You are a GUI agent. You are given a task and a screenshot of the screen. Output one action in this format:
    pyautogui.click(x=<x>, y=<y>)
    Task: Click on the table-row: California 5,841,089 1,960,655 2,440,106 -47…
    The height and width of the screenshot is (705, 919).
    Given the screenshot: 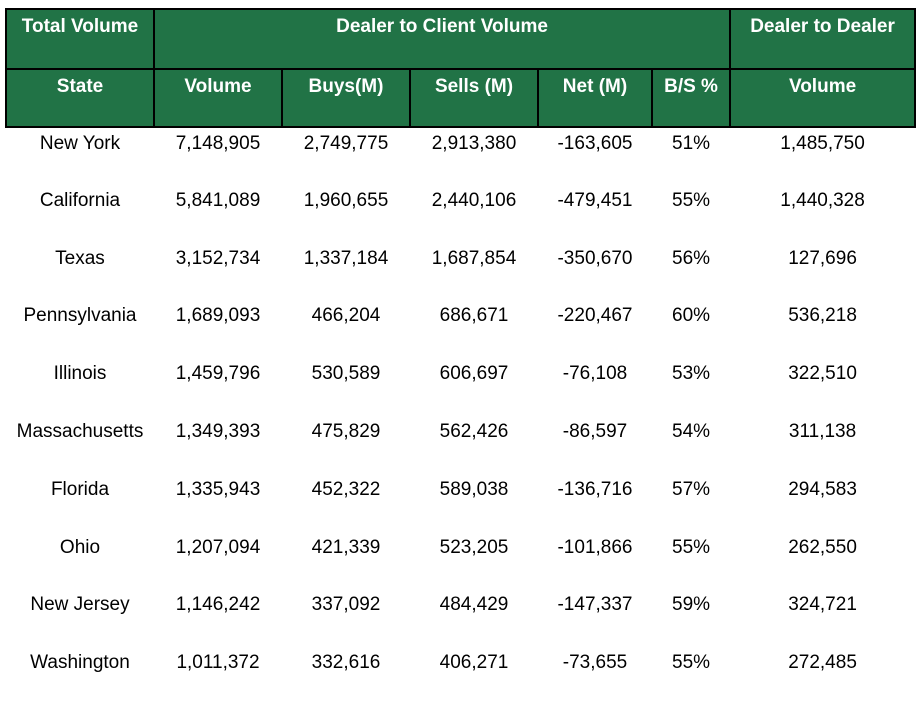 What is the action you would take?
    pyautogui.click(x=460, y=214)
    